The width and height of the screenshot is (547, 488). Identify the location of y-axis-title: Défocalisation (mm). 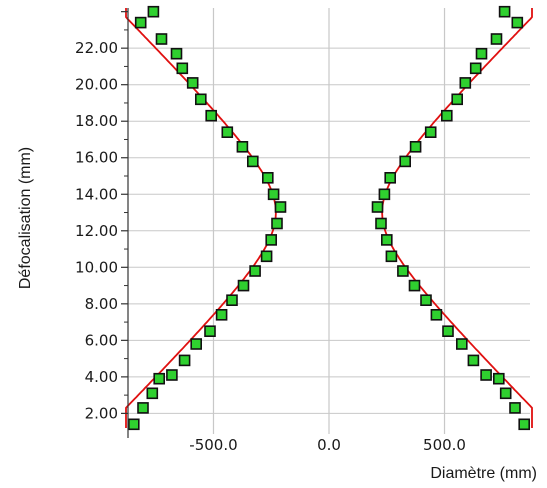
(25, 218).